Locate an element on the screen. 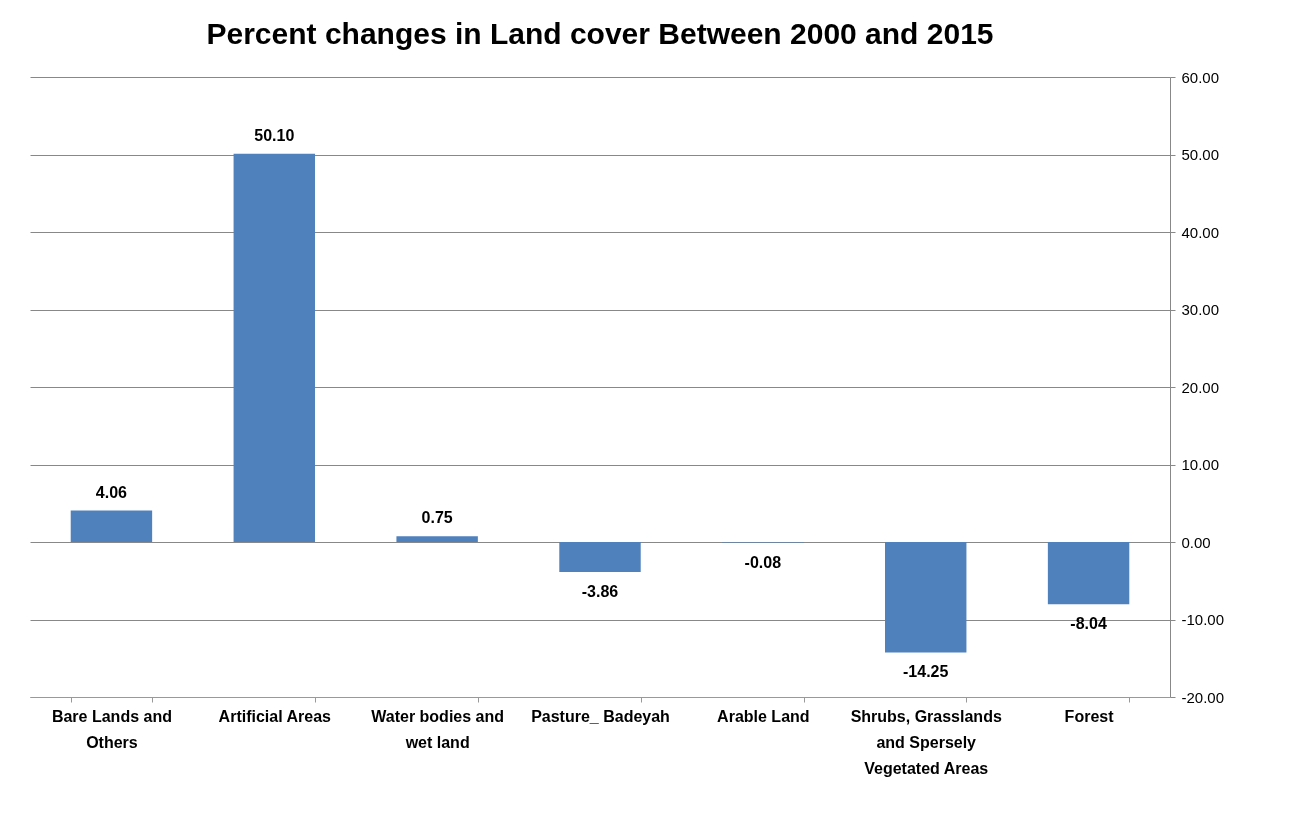 The width and height of the screenshot is (1314, 825). x-tick-label: Artificial Areas is located at coordinates (275, 716).